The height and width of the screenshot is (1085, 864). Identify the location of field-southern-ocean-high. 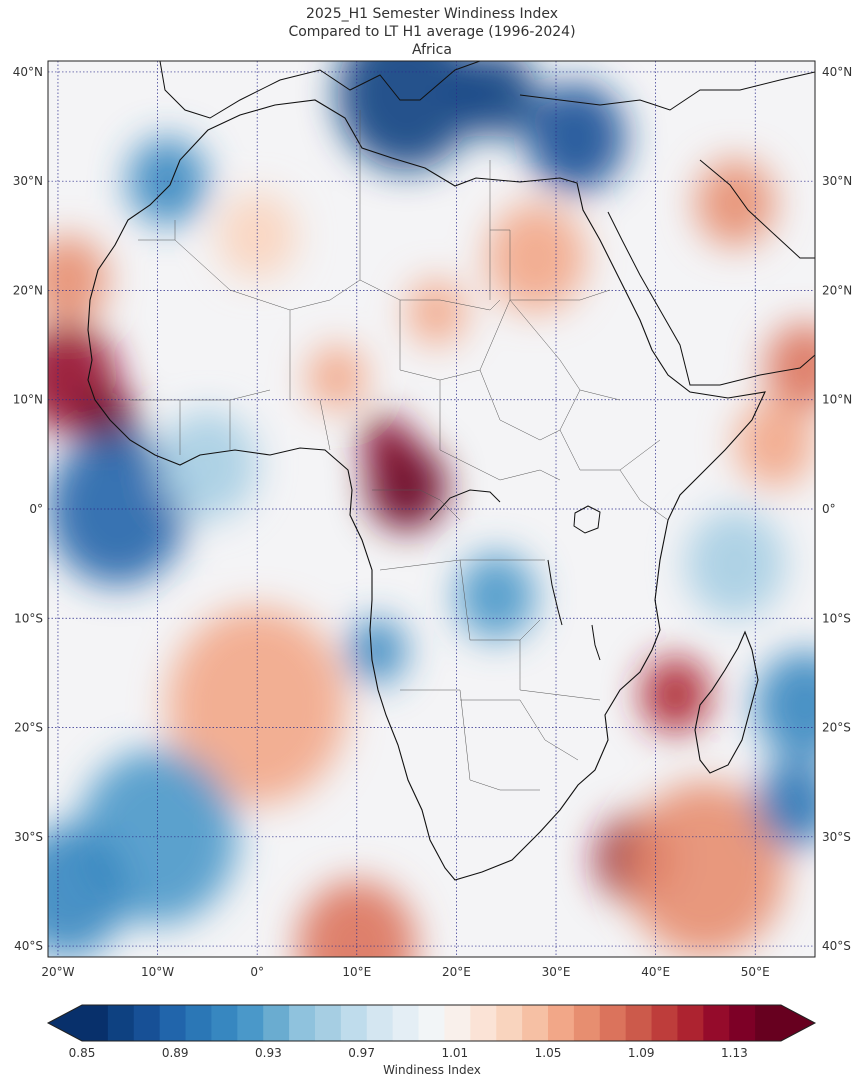
(705, 869).